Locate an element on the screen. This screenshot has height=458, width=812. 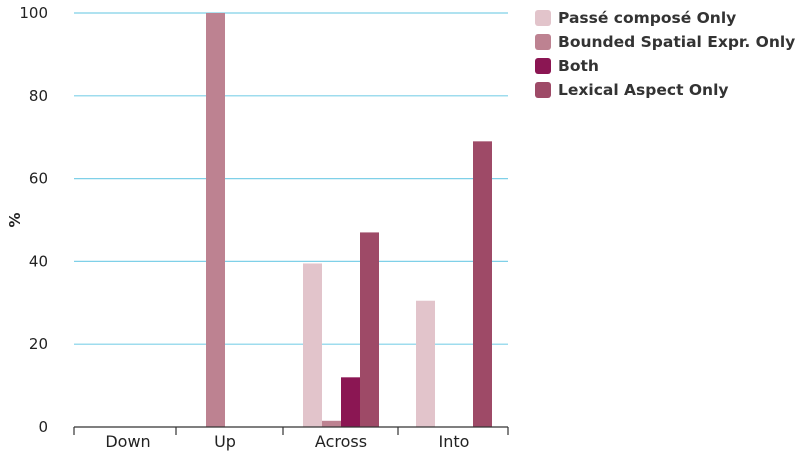
legend-item: Both is located at coordinates (567, 66).